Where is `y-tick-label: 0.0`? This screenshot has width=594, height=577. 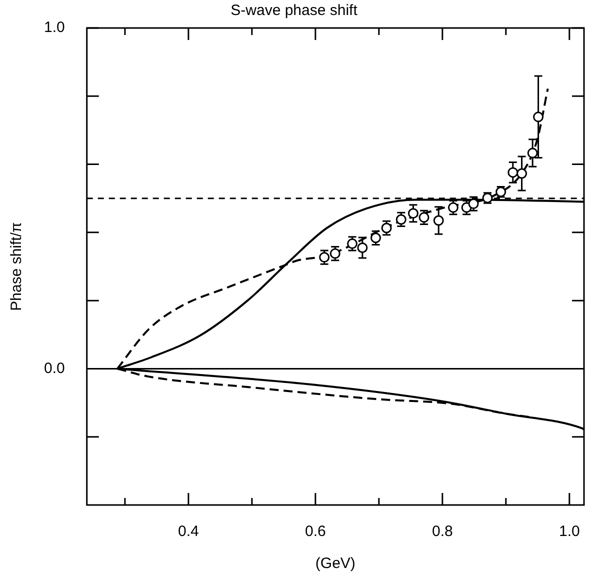 y-tick-label: 0.0 is located at coordinates (54, 368).